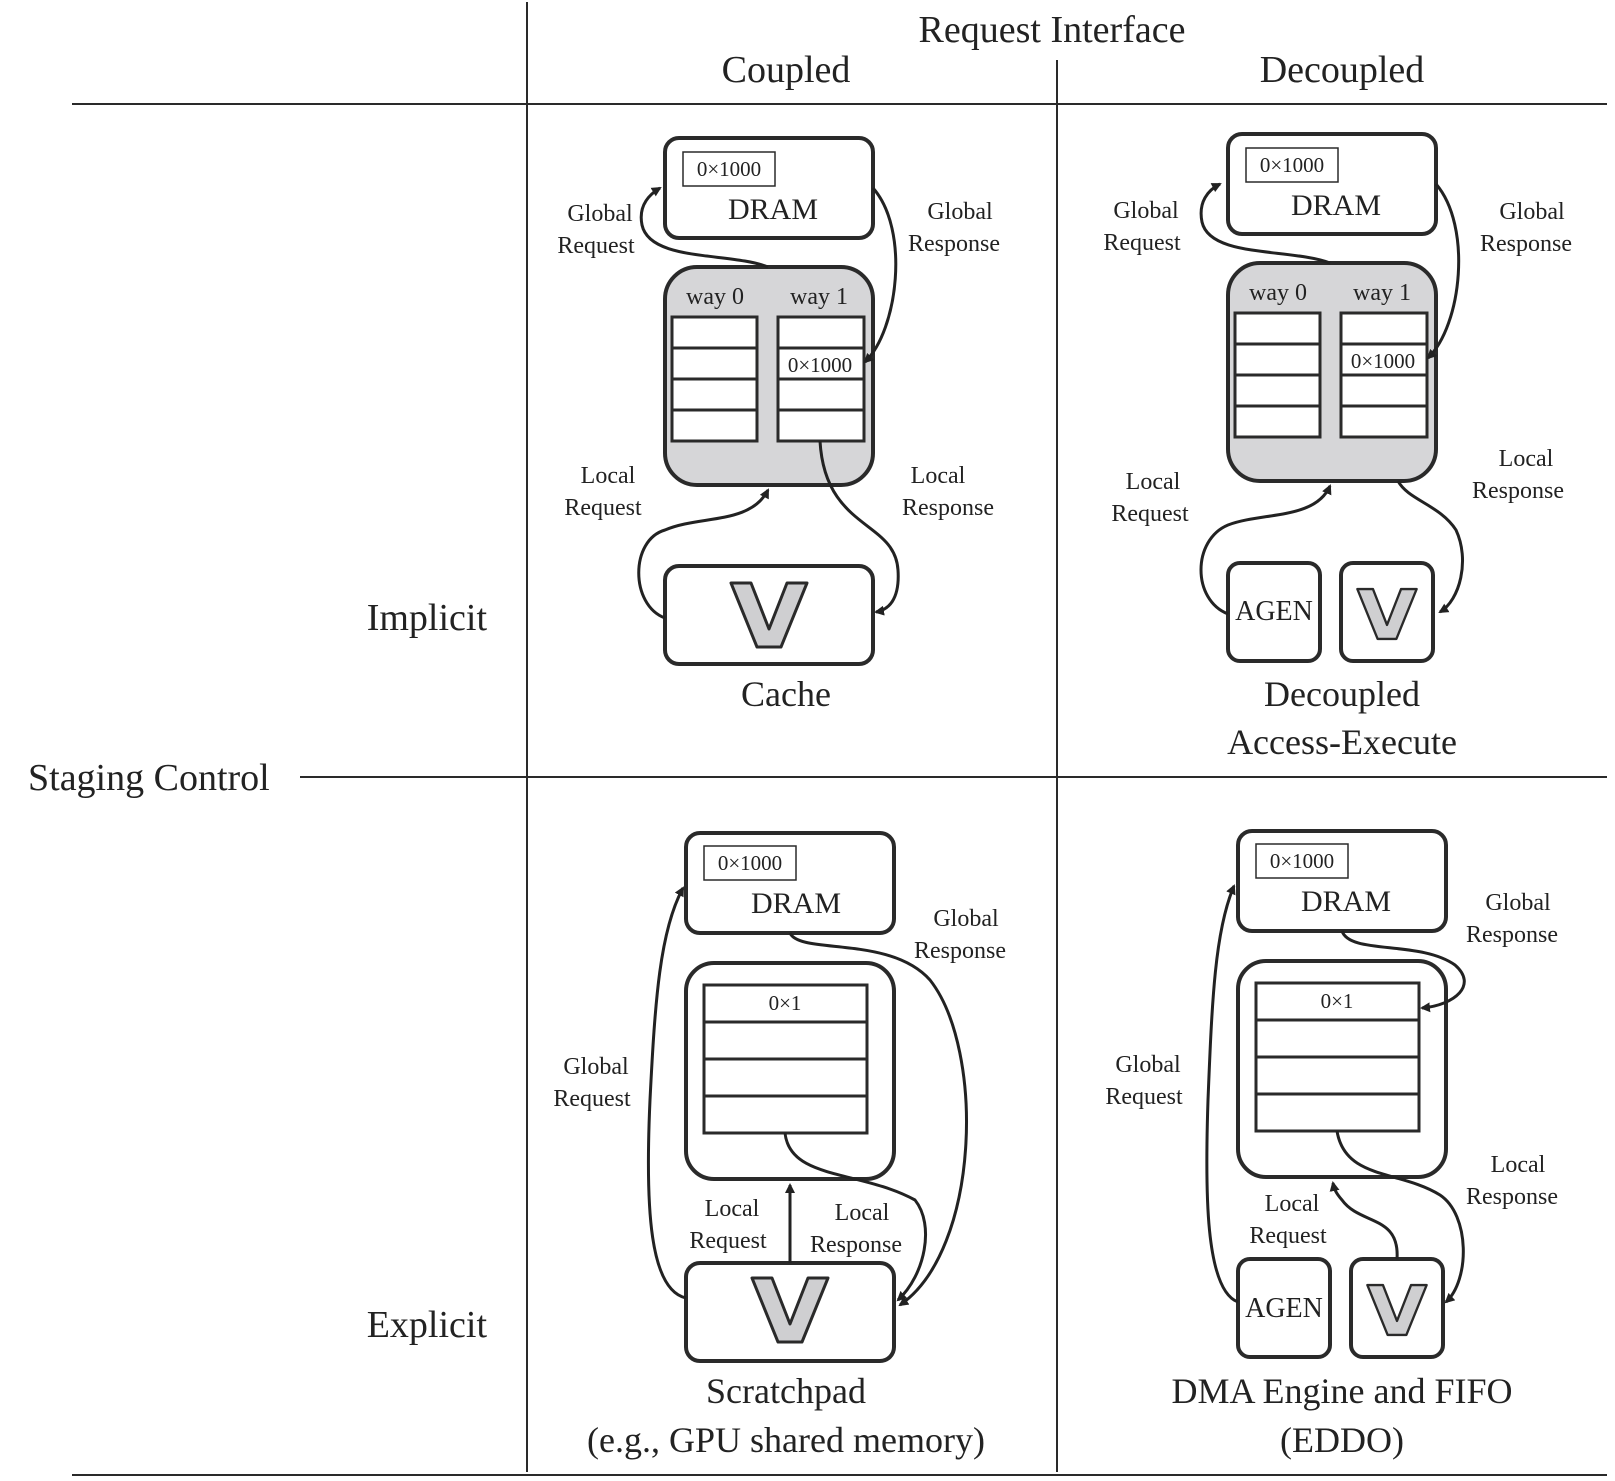  Describe the element at coordinates (785, 1003) in the screenshot. I see `scratchpad-line-address: 0×1` at that location.